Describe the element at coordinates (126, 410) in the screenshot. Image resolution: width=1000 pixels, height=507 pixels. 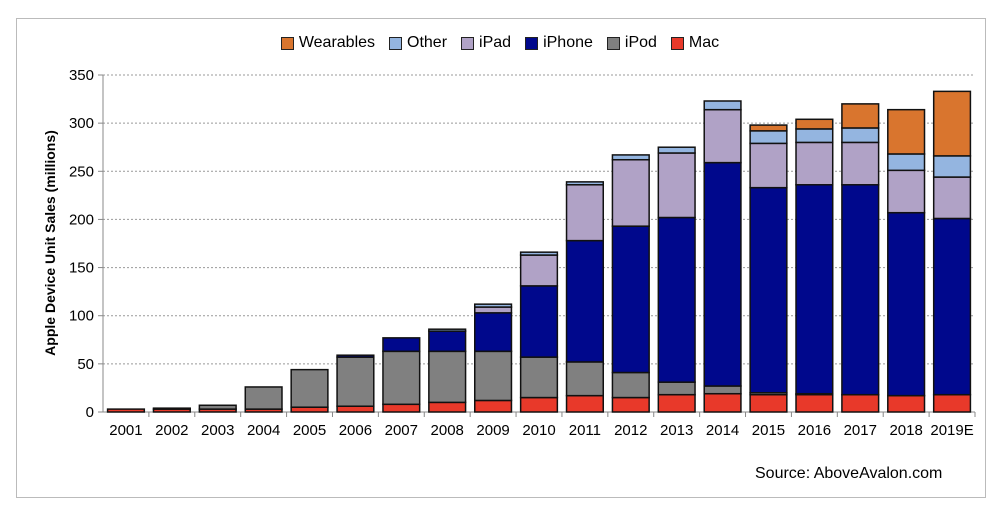
I see `bar-mac-2001` at that location.